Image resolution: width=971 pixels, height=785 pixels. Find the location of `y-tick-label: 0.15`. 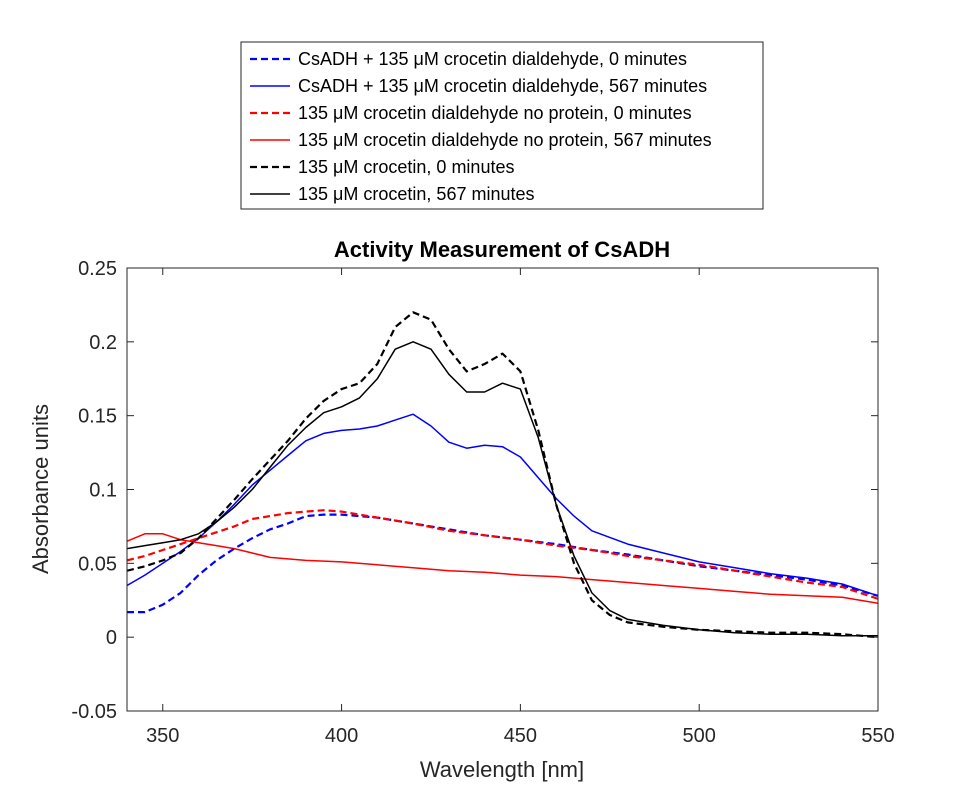

y-tick-label: 0.15 is located at coordinates (97, 417).